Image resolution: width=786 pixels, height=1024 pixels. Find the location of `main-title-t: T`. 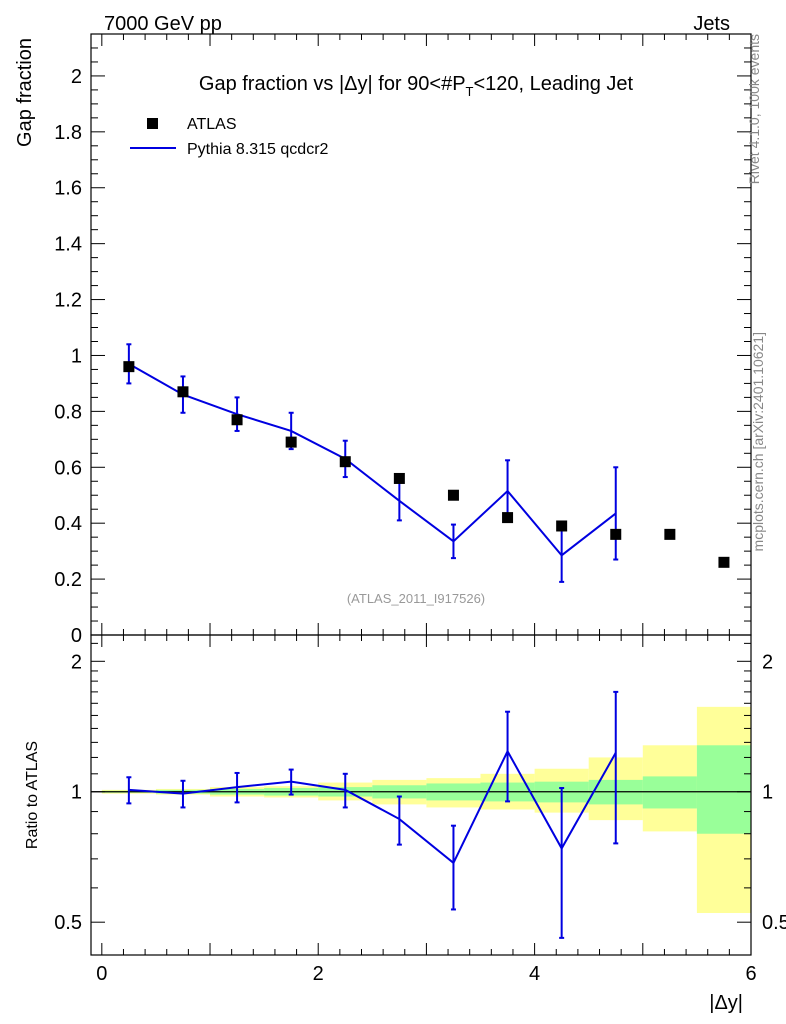

main-title-t: T is located at coordinates (470, 91).